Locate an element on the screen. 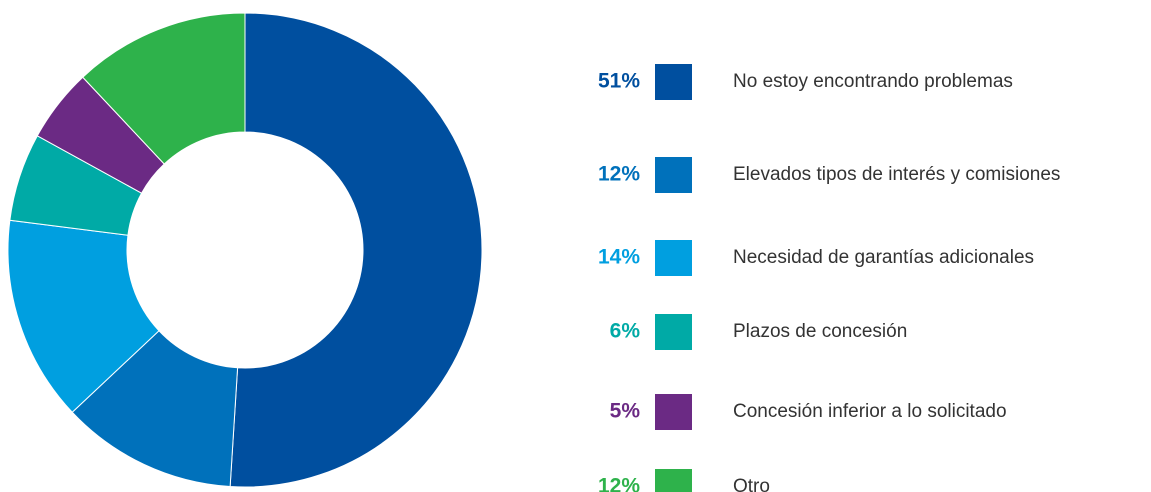  legend-value: 14% is located at coordinates (619, 257).